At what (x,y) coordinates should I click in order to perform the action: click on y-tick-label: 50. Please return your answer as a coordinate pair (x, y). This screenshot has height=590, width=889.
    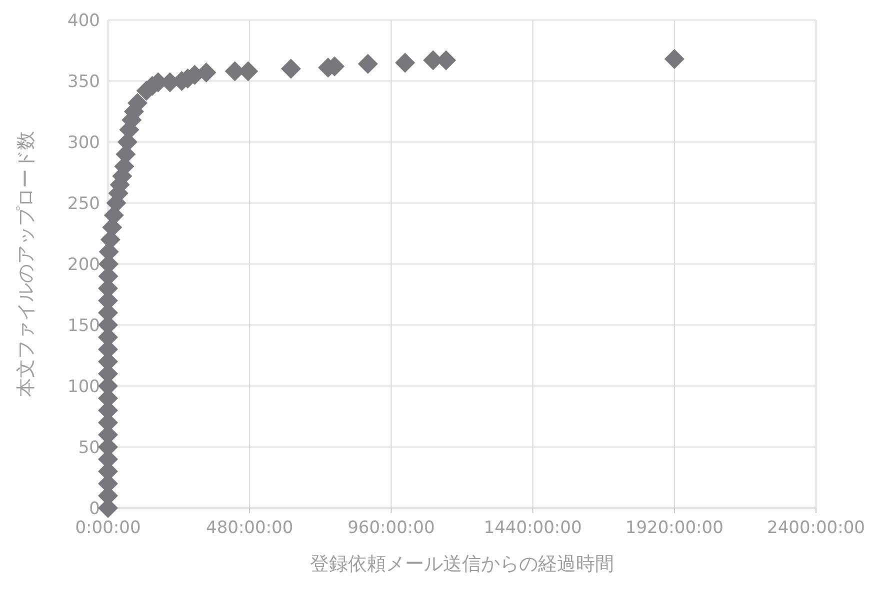
    Looking at the image, I should click on (89, 448).